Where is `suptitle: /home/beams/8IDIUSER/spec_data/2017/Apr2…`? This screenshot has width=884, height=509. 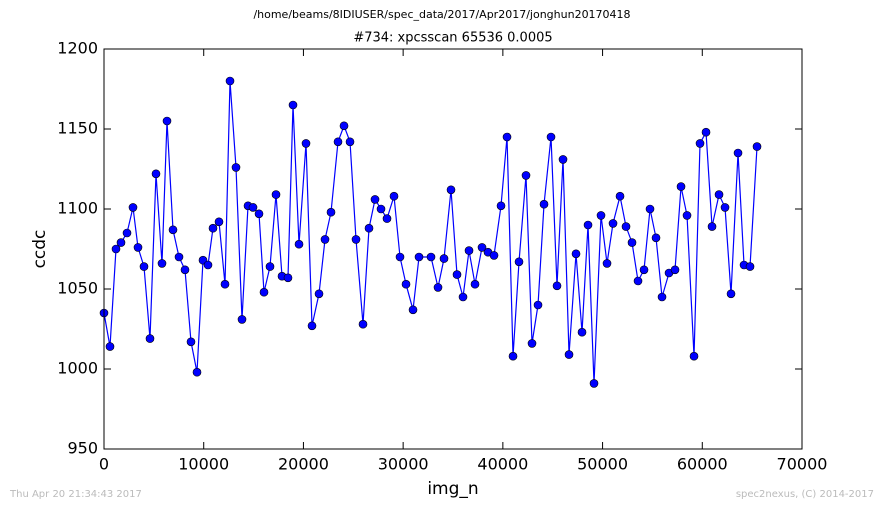
suptitle: /home/beams/8IDIUSER/spec_data/2017/Apr2… is located at coordinates (441, 14).